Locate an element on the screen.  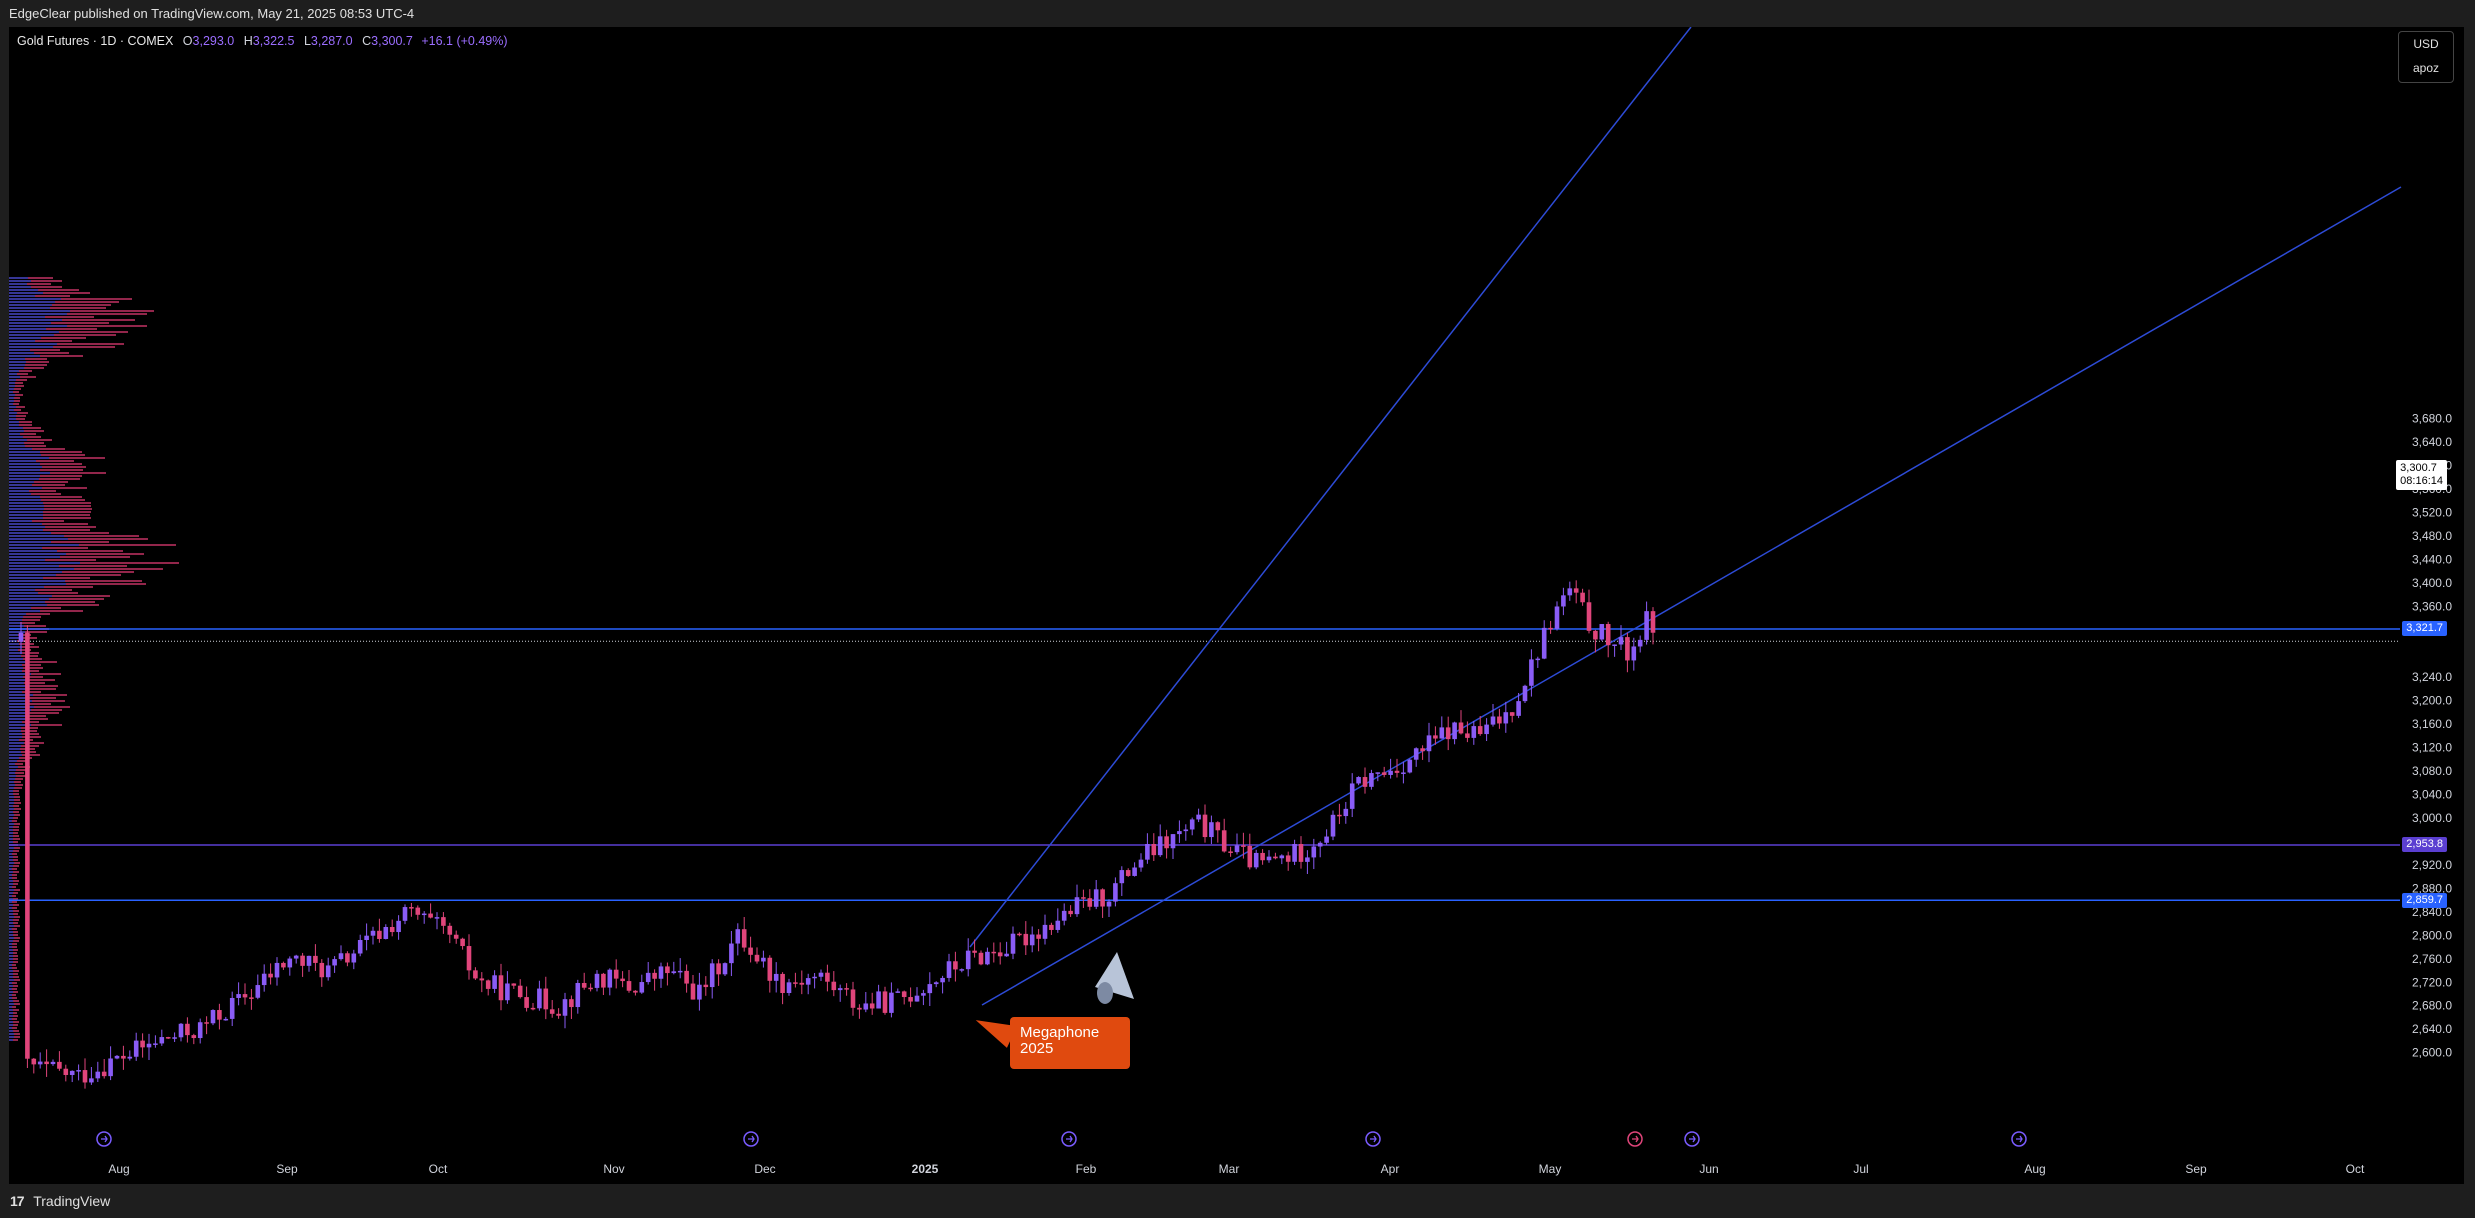
megaphone-callout: Megaphone 2025 is located at coordinates (1070, 1043).